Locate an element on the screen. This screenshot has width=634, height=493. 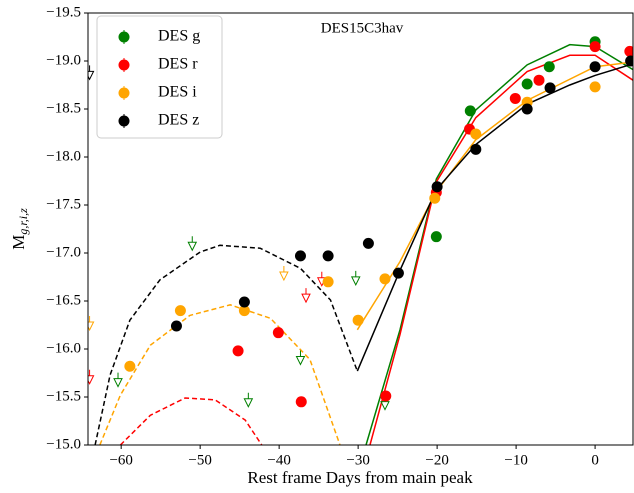
x-tick-label: −30 is located at coordinates (357, 460).